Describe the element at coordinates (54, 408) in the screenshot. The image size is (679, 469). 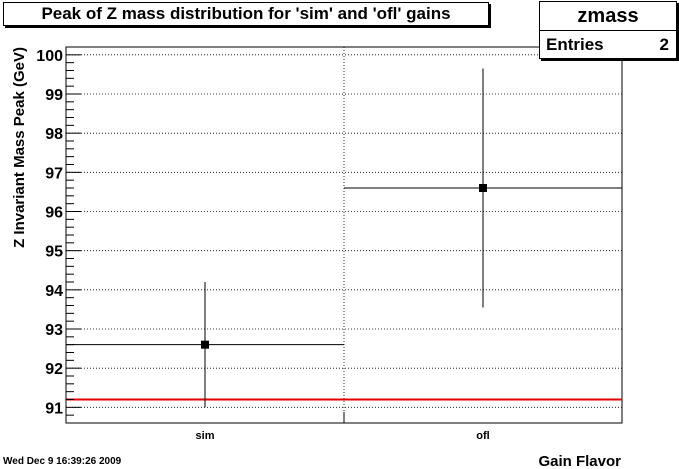
I see `y-tick-label: 91` at that location.